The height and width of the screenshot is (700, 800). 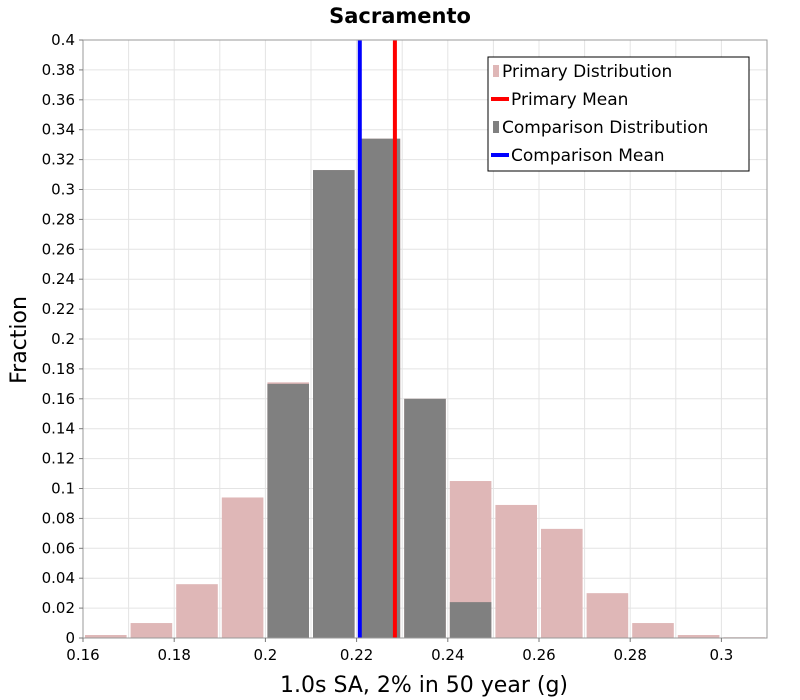 What do you see at coordinates (58, 70) in the screenshot?
I see `y-tick-label: 0.38` at bounding box center [58, 70].